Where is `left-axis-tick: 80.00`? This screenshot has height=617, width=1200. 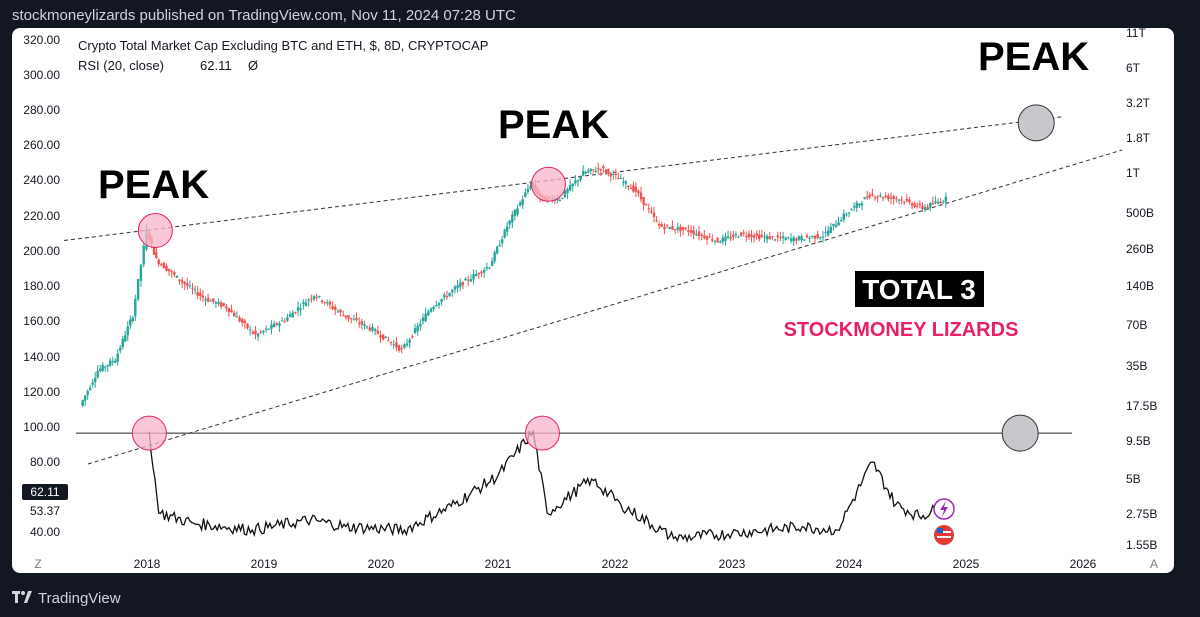 left-axis-tick: 80.00 is located at coordinates (45, 462).